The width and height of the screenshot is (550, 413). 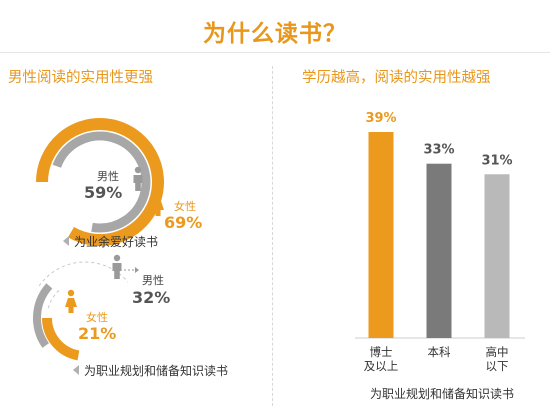 I want to click on caption-career: 为职业规划和储备知识读书, so click(x=156, y=370).